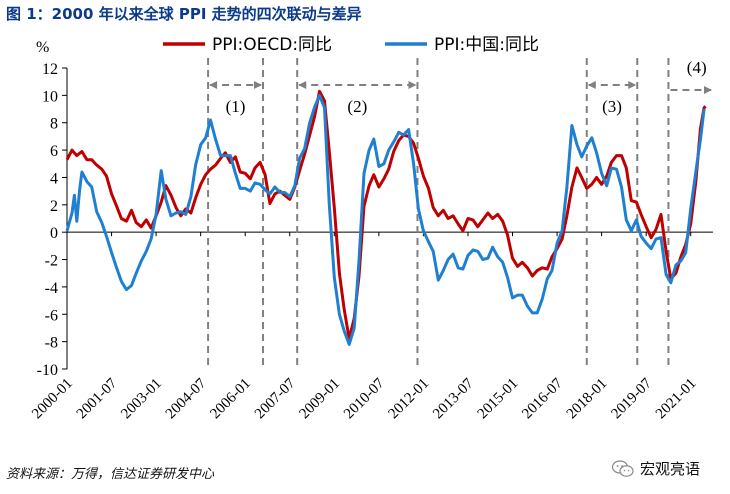 This screenshot has width=730, height=494. What do you see at coordinates (141, 399) in the screenshot?
I see `x-tick-label: 2003-01` at bounding box center [141, 399].